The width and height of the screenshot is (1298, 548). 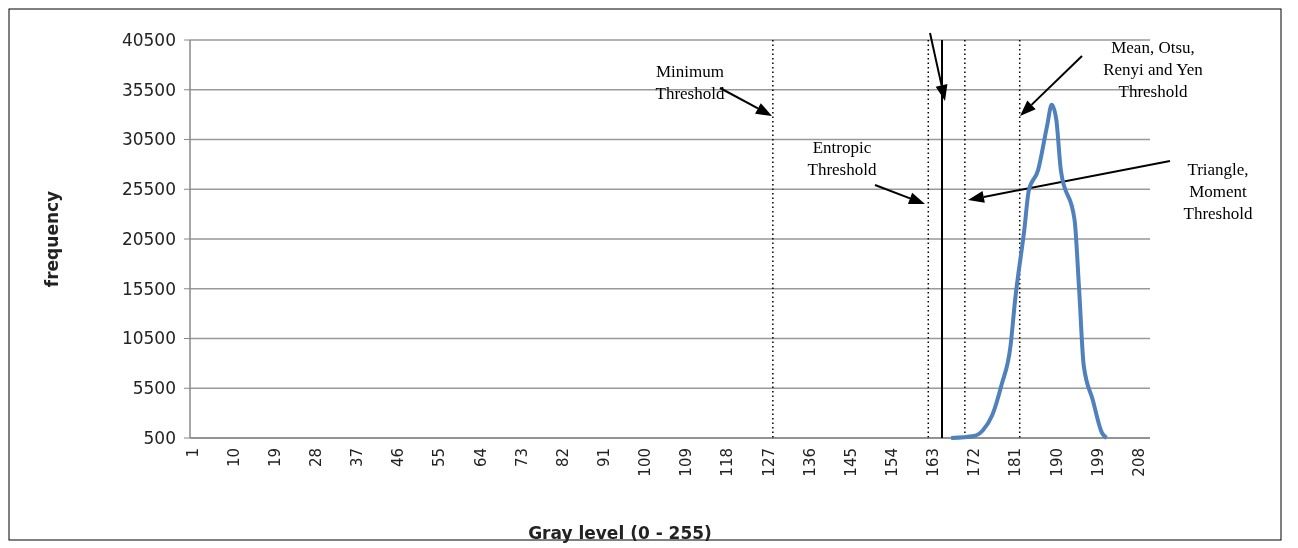 I want to click on line-series, so click(x=1029, y=271).